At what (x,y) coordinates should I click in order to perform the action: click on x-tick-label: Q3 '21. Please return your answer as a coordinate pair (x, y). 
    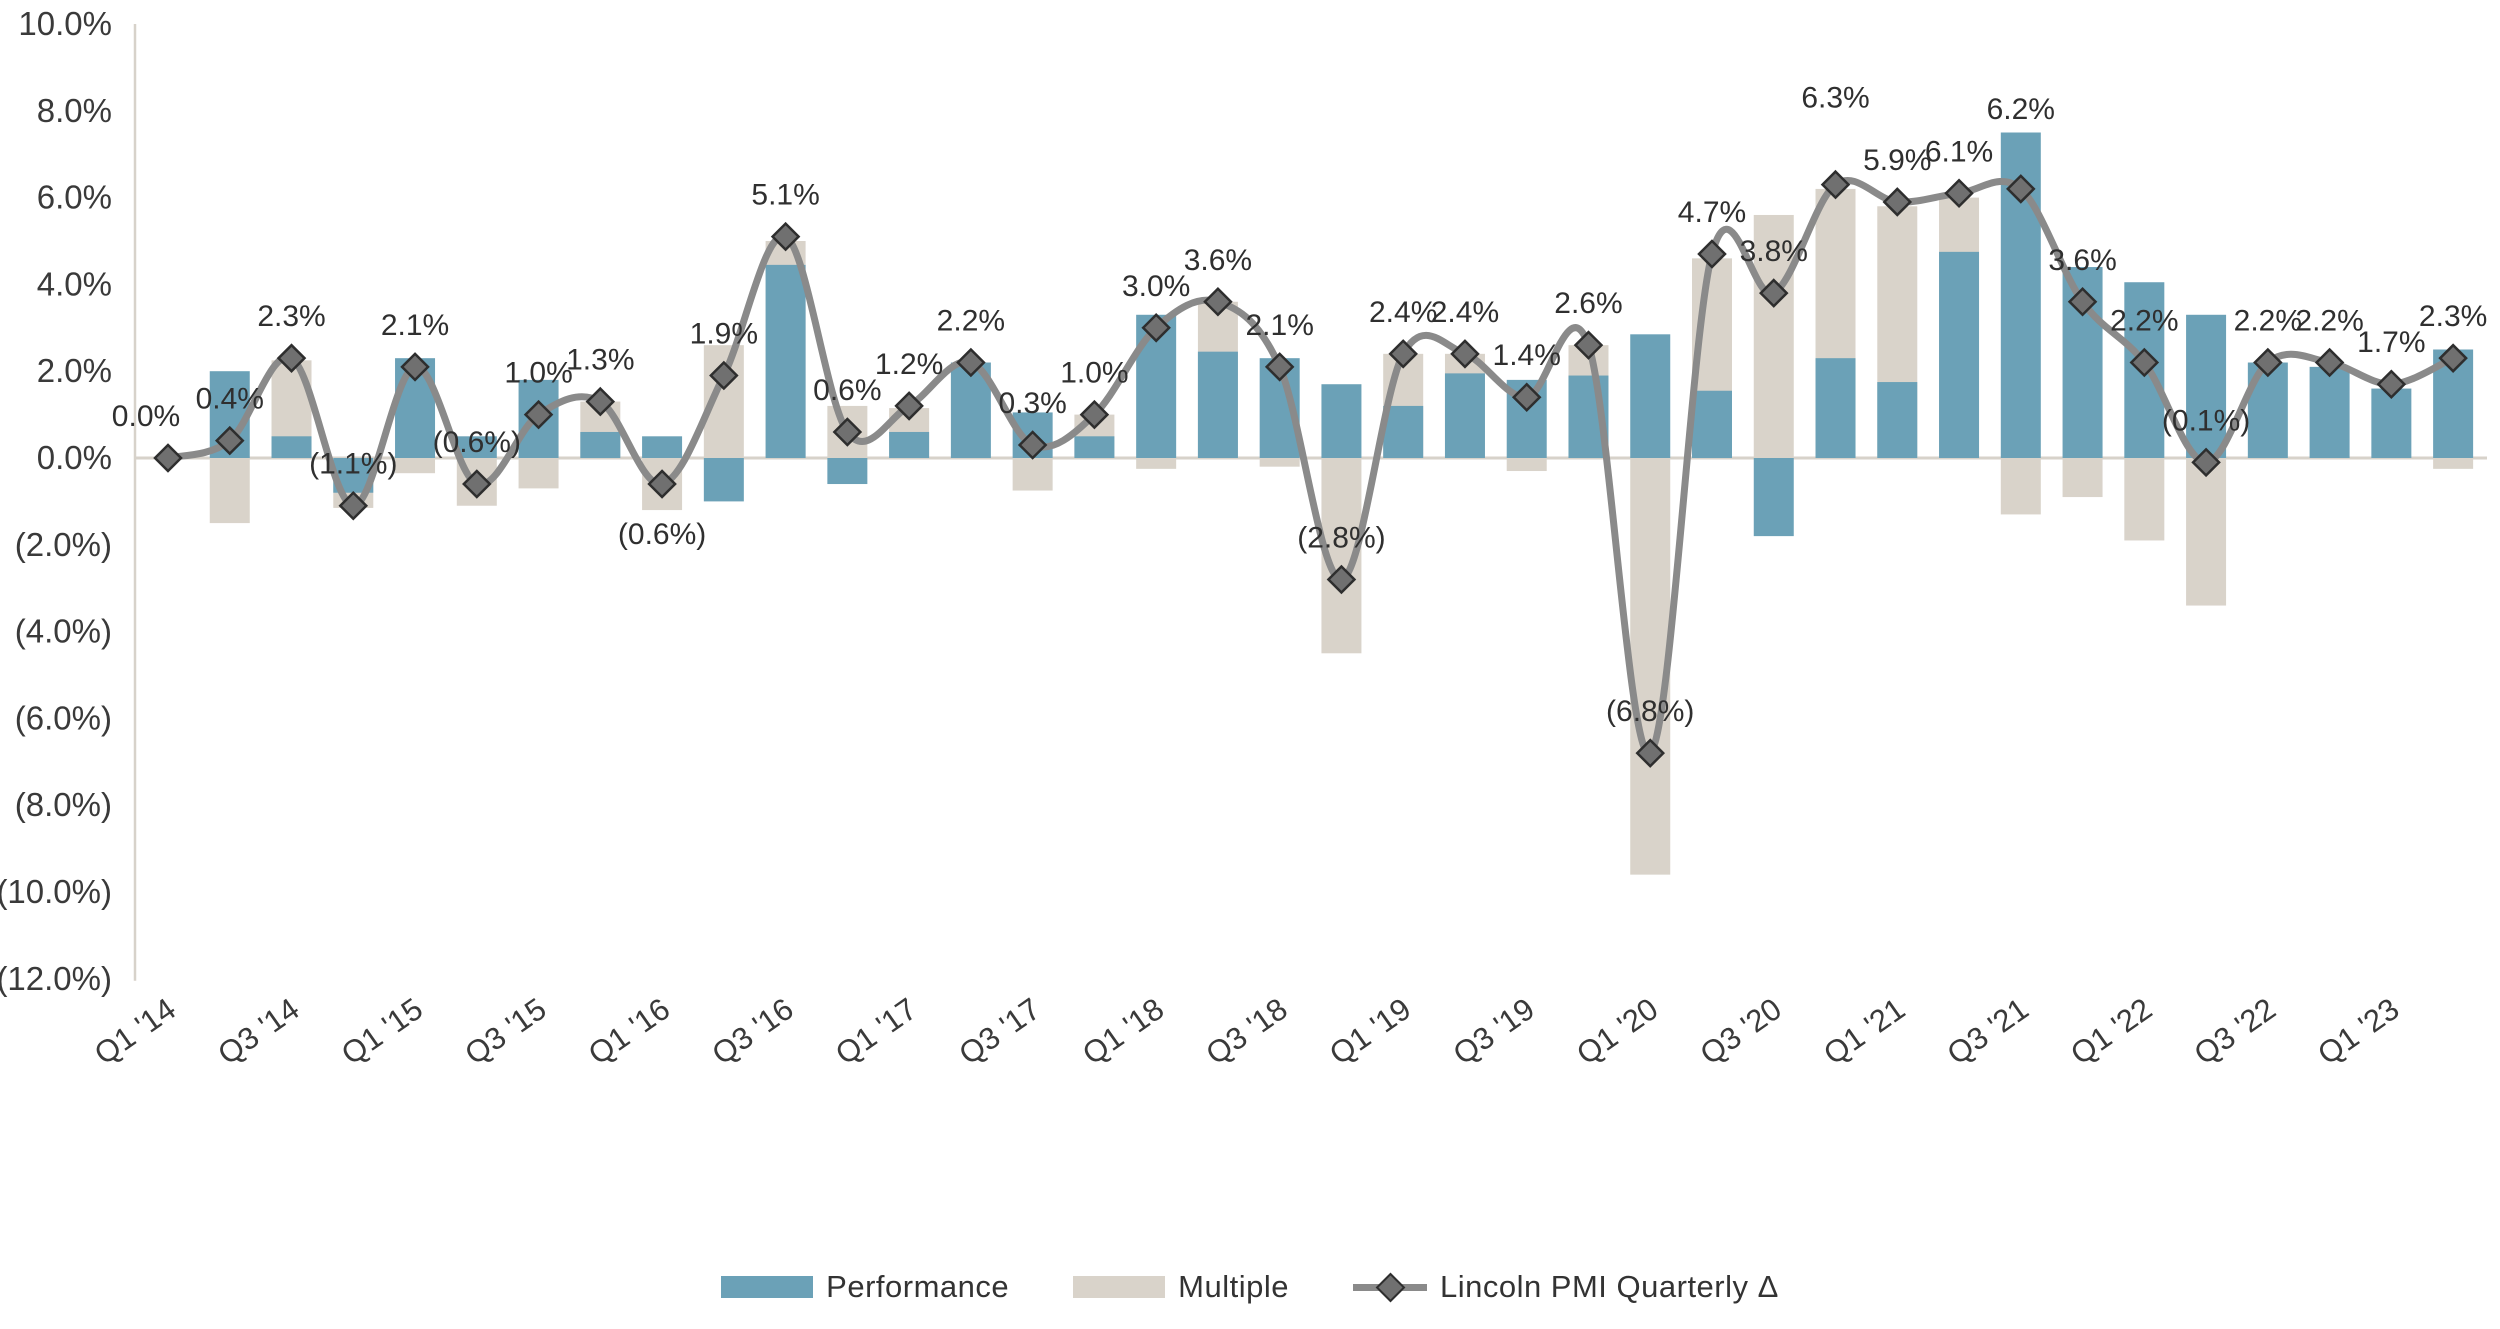
    Looking at the image, I should click on (1988, 1031).